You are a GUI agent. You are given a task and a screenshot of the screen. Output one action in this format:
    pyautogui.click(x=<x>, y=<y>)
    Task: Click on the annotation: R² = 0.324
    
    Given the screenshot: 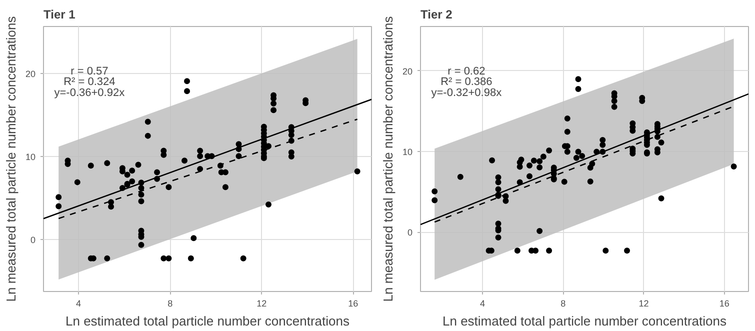 What is the action you would take?
    pyautogui.click(x=90, y=82)
    